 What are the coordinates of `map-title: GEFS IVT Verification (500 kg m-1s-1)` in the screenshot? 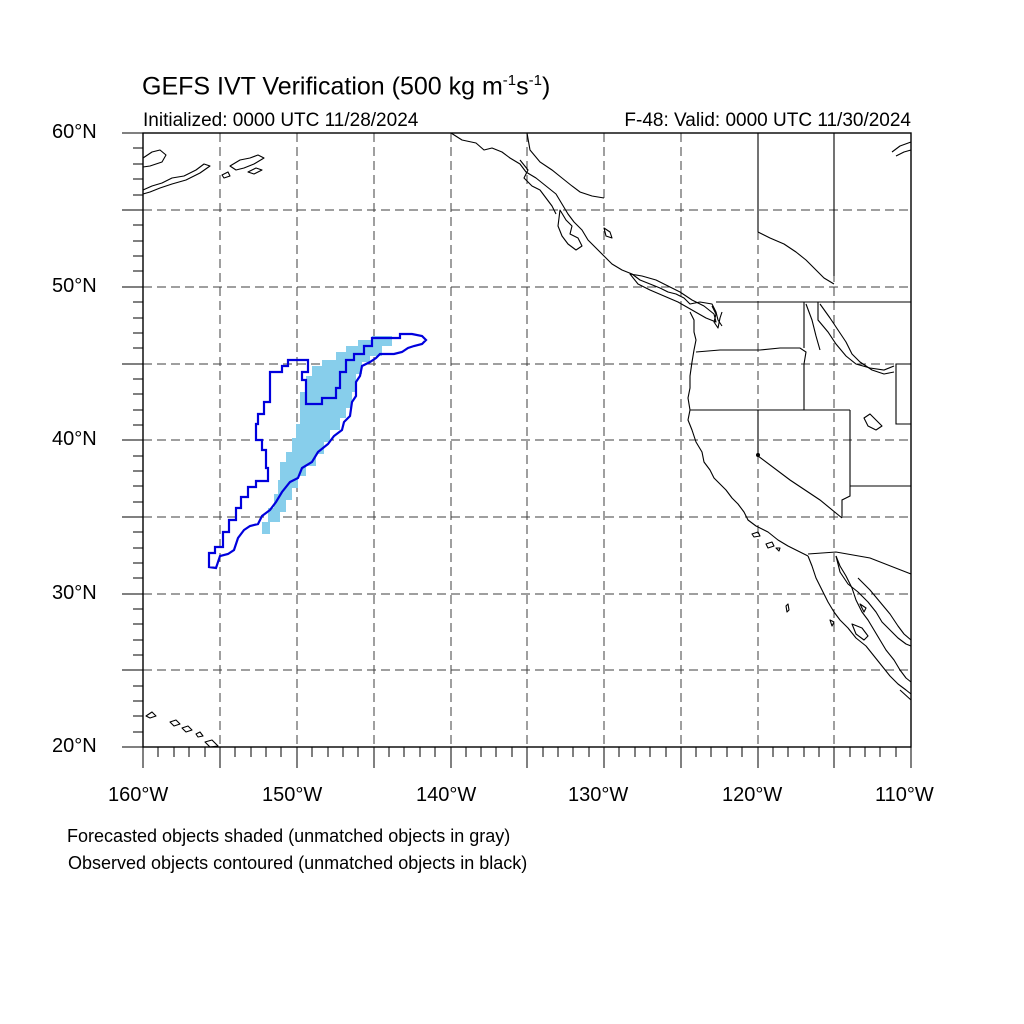 It's located at (346, 86).